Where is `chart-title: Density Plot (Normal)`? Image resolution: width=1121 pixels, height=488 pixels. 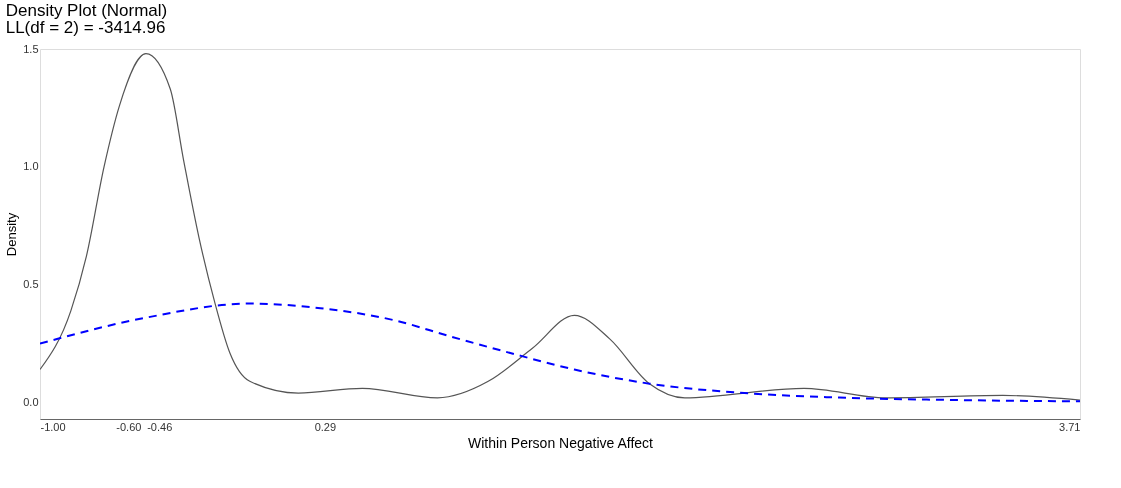 chart-title: Density Plot (Normal) is located at coordinates (86, 10).